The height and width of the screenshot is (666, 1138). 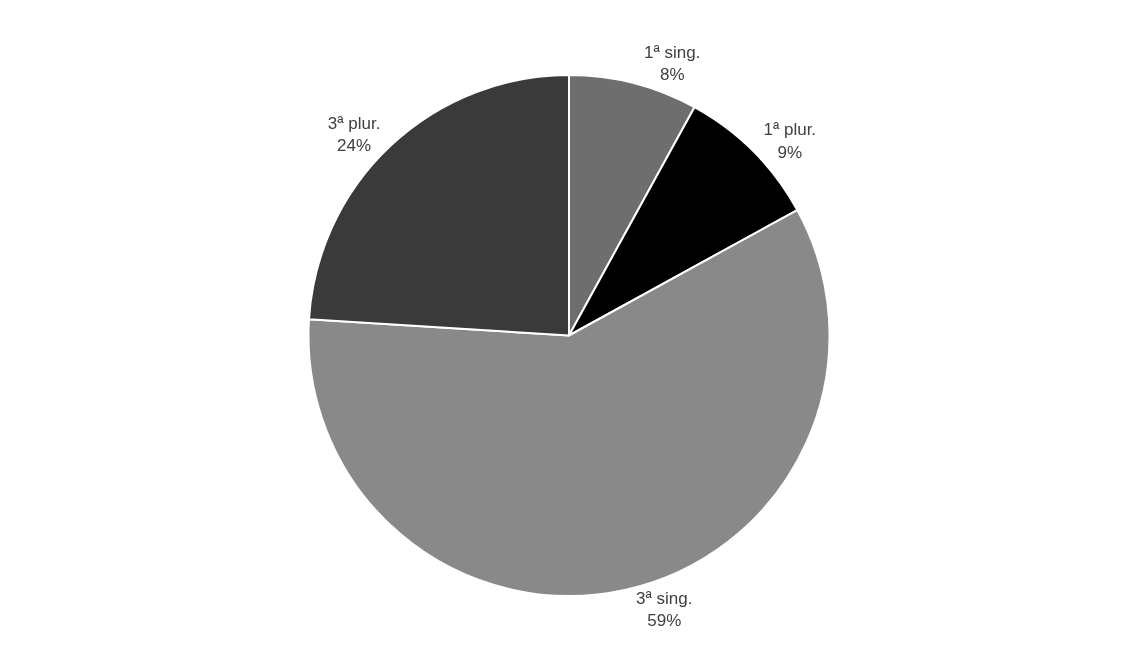 What do you see at coordinates (354, 124) in the screenshot?
I see `slice-label: 3ª plur.` at bounding box center [354, 124].